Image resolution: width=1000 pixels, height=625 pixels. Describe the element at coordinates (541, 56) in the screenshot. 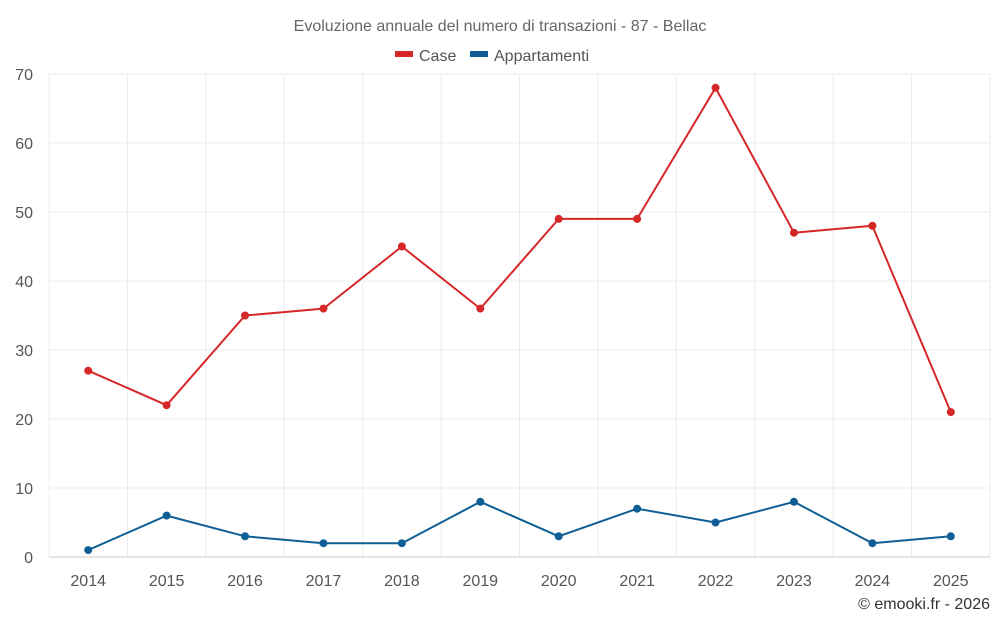

I see `legend-label-appartamenti: Appartamenti` at that location.